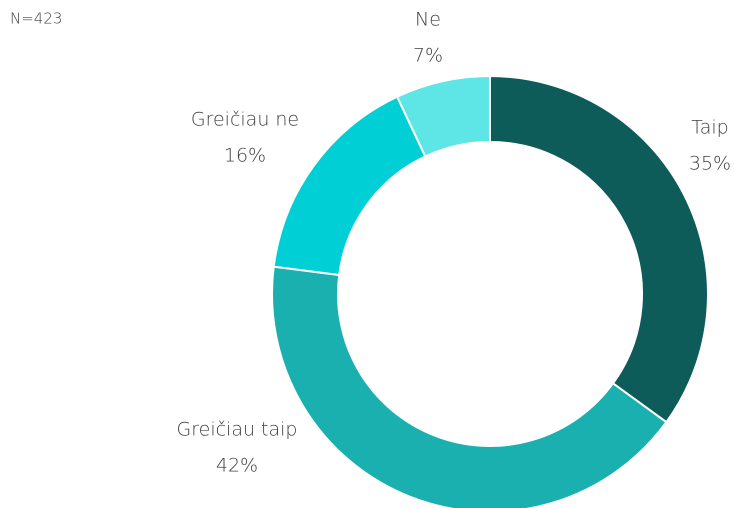  Describe the element at coordinates (709, 128) in the screenshot. I see `segment-label: Taip` at that location.